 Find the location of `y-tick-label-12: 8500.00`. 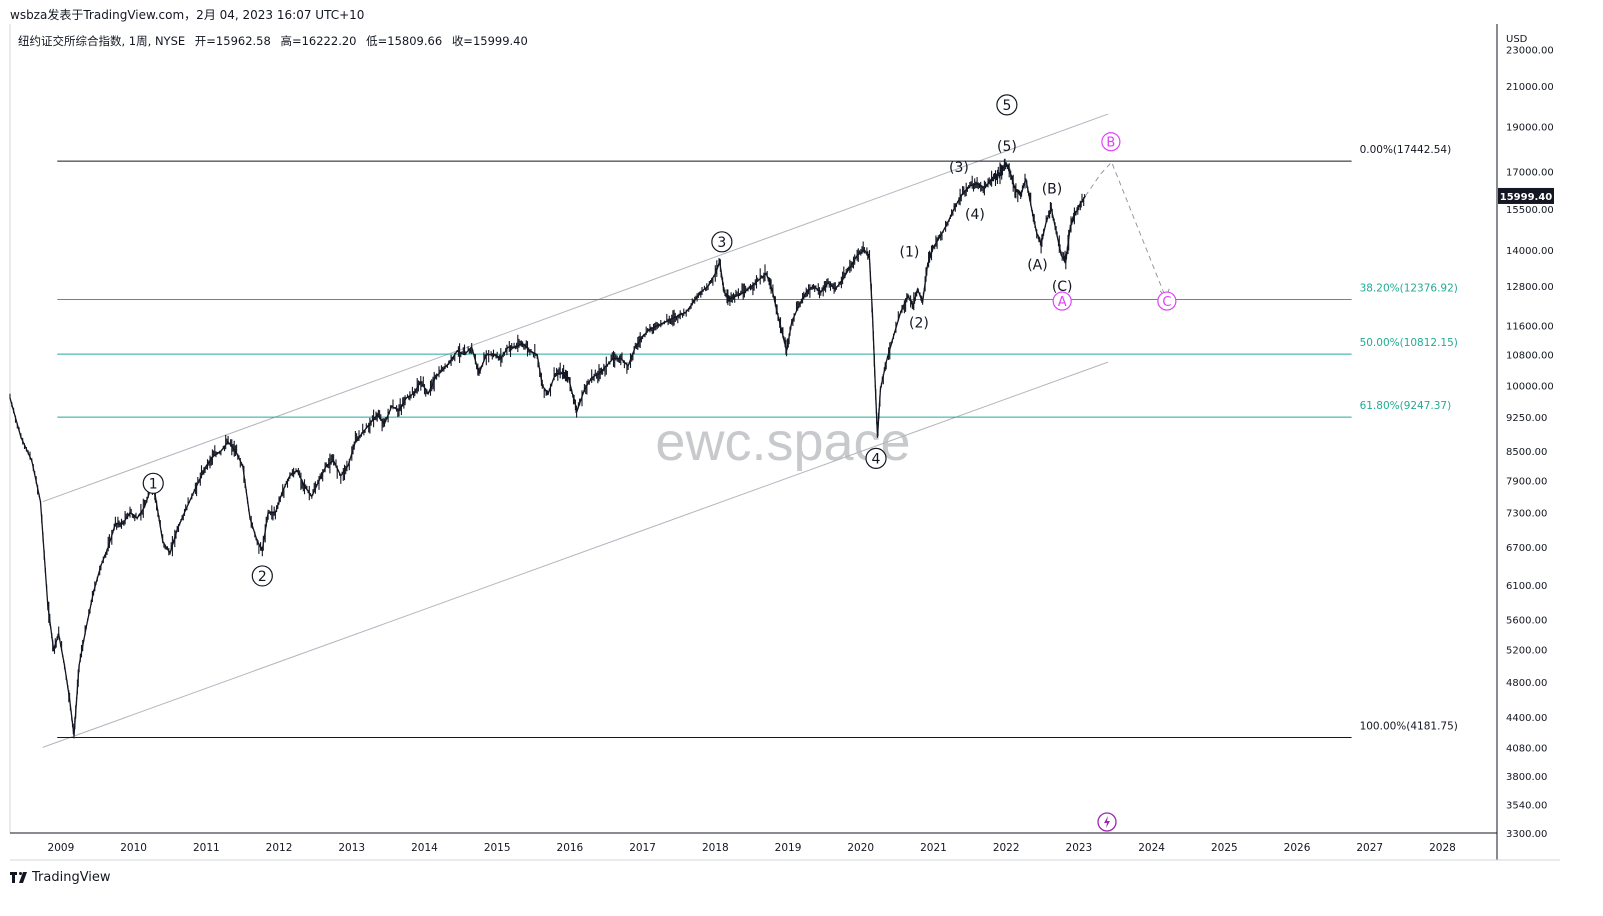

y-tick-label-12: 8500.00 is located at coordinates (1526, 452).